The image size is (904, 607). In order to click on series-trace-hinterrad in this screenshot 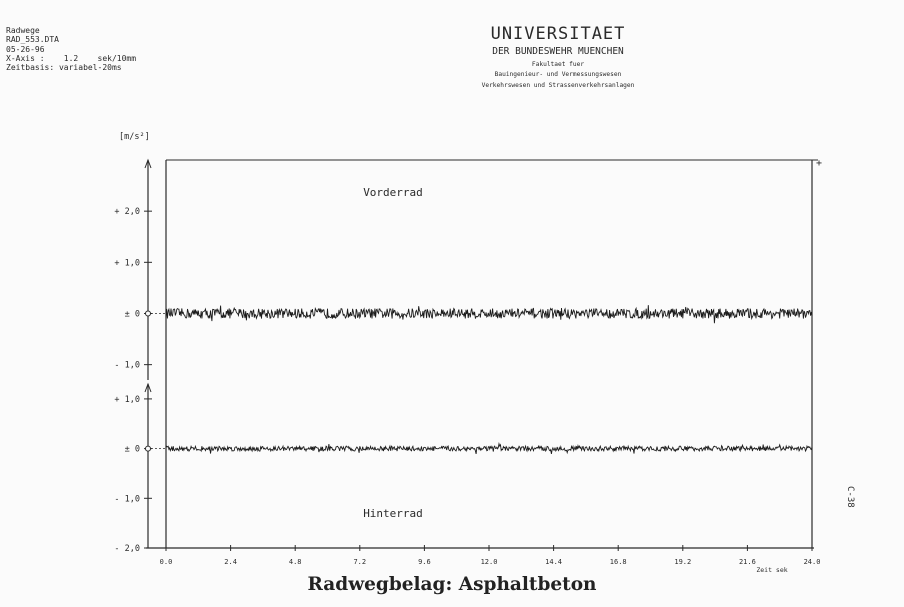, I will do `click(489, 448)`.